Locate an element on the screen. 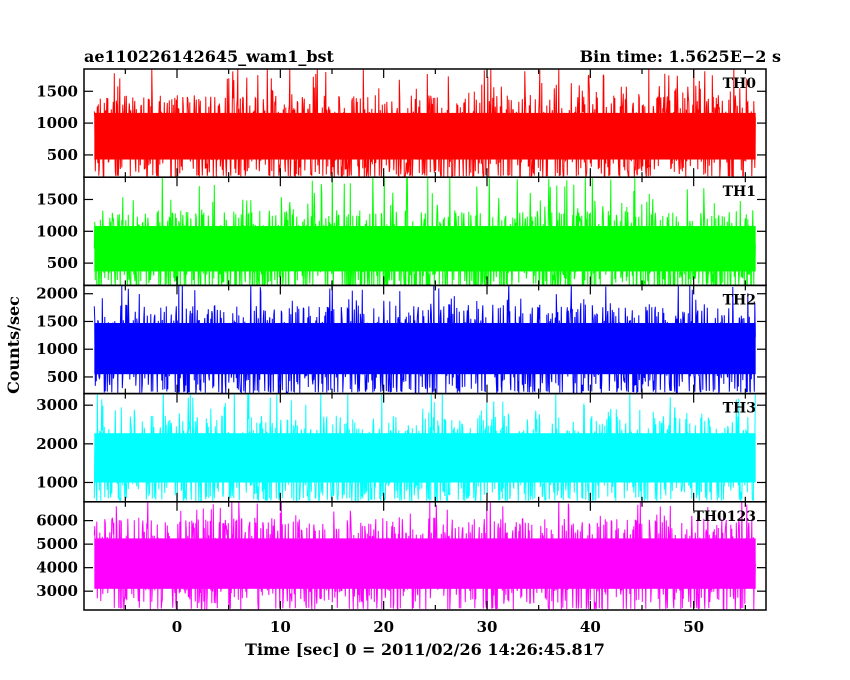 The image size is (850, 680). x-tick-label: 20 is located at coordinates (383, 627).